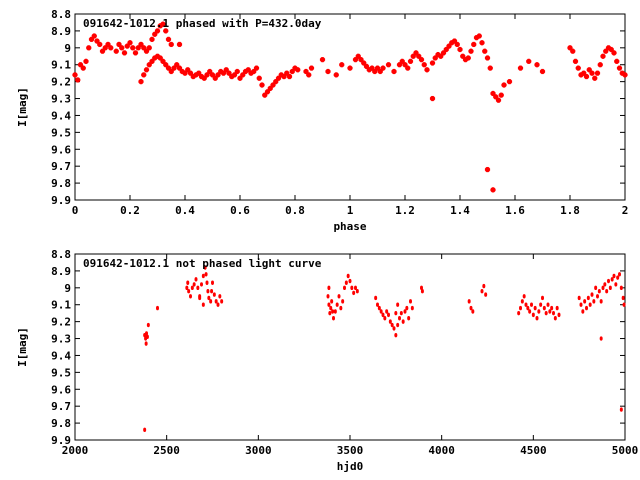 The image size is (640, 480). What do you see at coordinates (61, 99) in the screenshot?
I see `y-tick-label: 9.3` at bounding box center [61, 99].